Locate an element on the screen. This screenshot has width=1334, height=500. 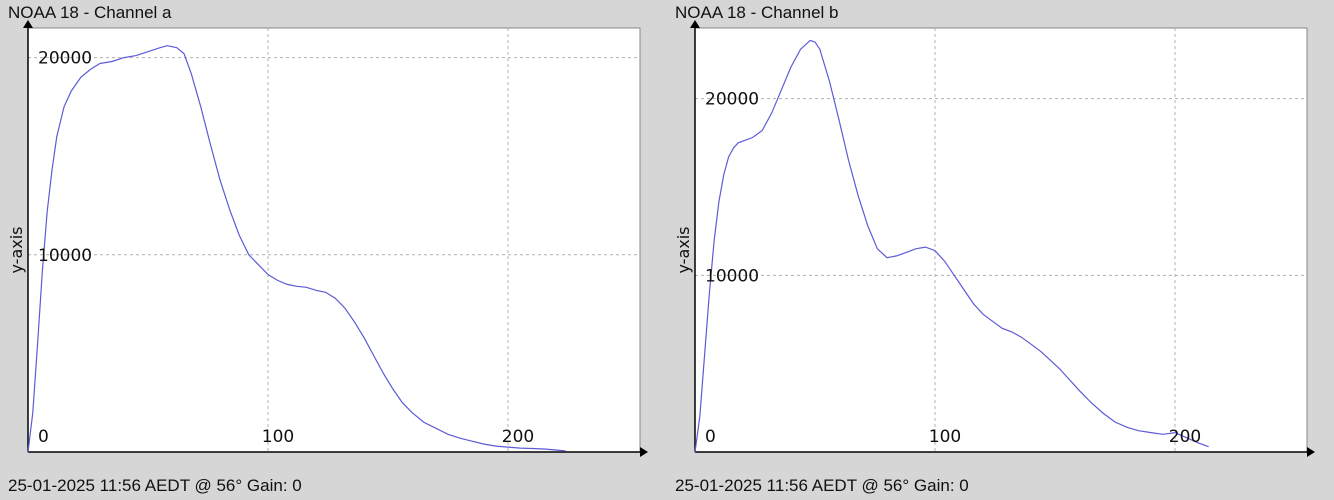
panel-footer-b: 25-01-2025 11:56 AEDT @ 56° Gain: 0 is located at coordinates (822, 485).